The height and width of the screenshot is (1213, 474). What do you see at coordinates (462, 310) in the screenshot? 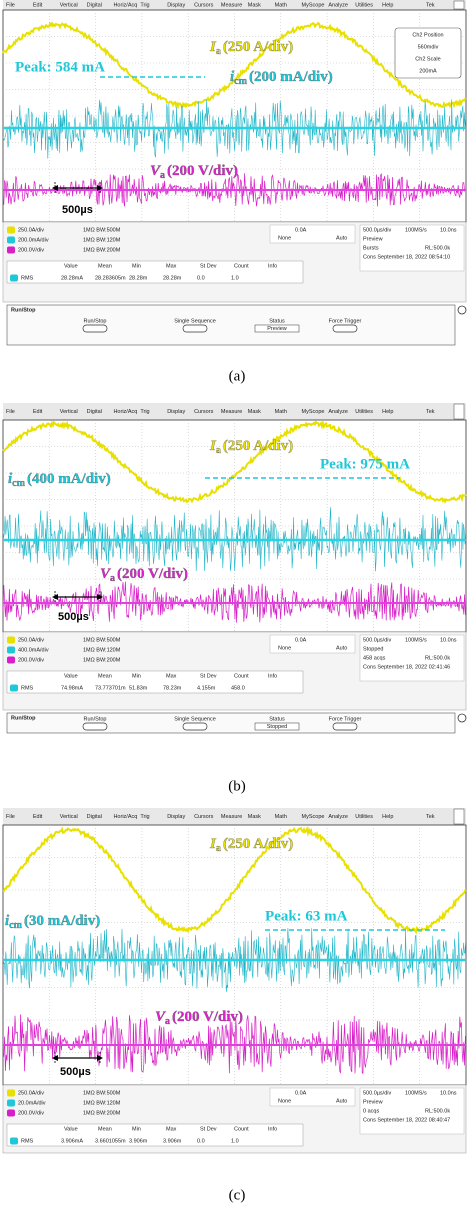
I see `close-icon` at bounding box center [462, 310].